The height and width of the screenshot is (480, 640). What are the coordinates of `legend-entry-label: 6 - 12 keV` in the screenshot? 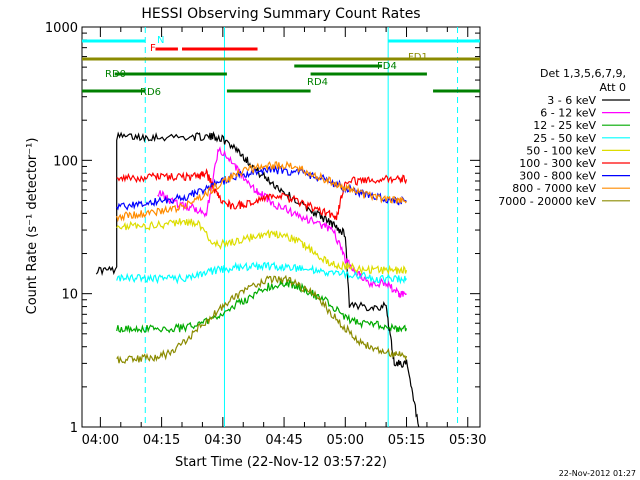 It's located at (568, 113).